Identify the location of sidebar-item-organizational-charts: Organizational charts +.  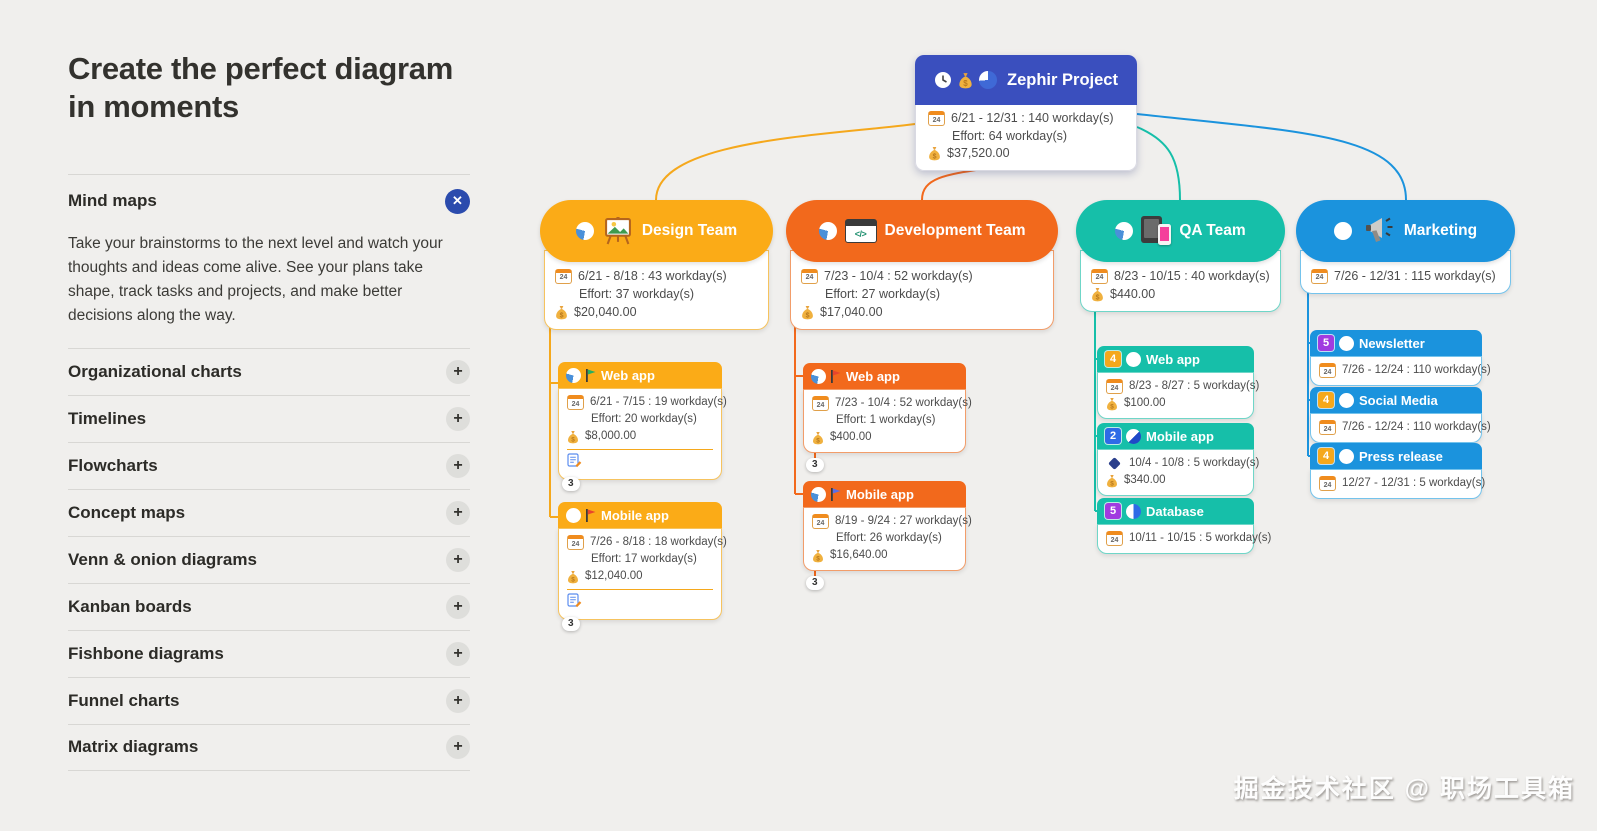
(269, 371).